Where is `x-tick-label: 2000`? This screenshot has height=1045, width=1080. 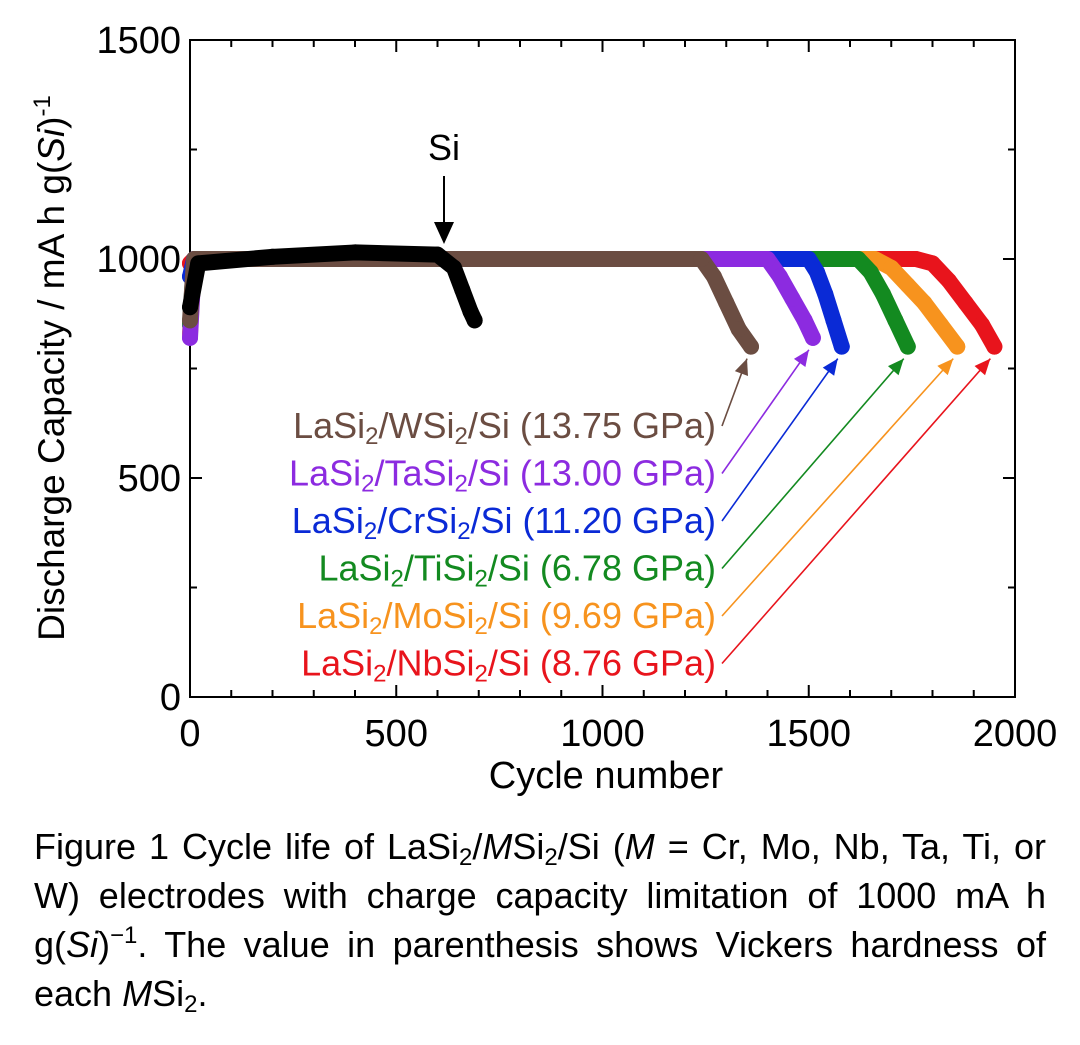
x-tick-label: 2000 is located at coordinates (1015, 734).